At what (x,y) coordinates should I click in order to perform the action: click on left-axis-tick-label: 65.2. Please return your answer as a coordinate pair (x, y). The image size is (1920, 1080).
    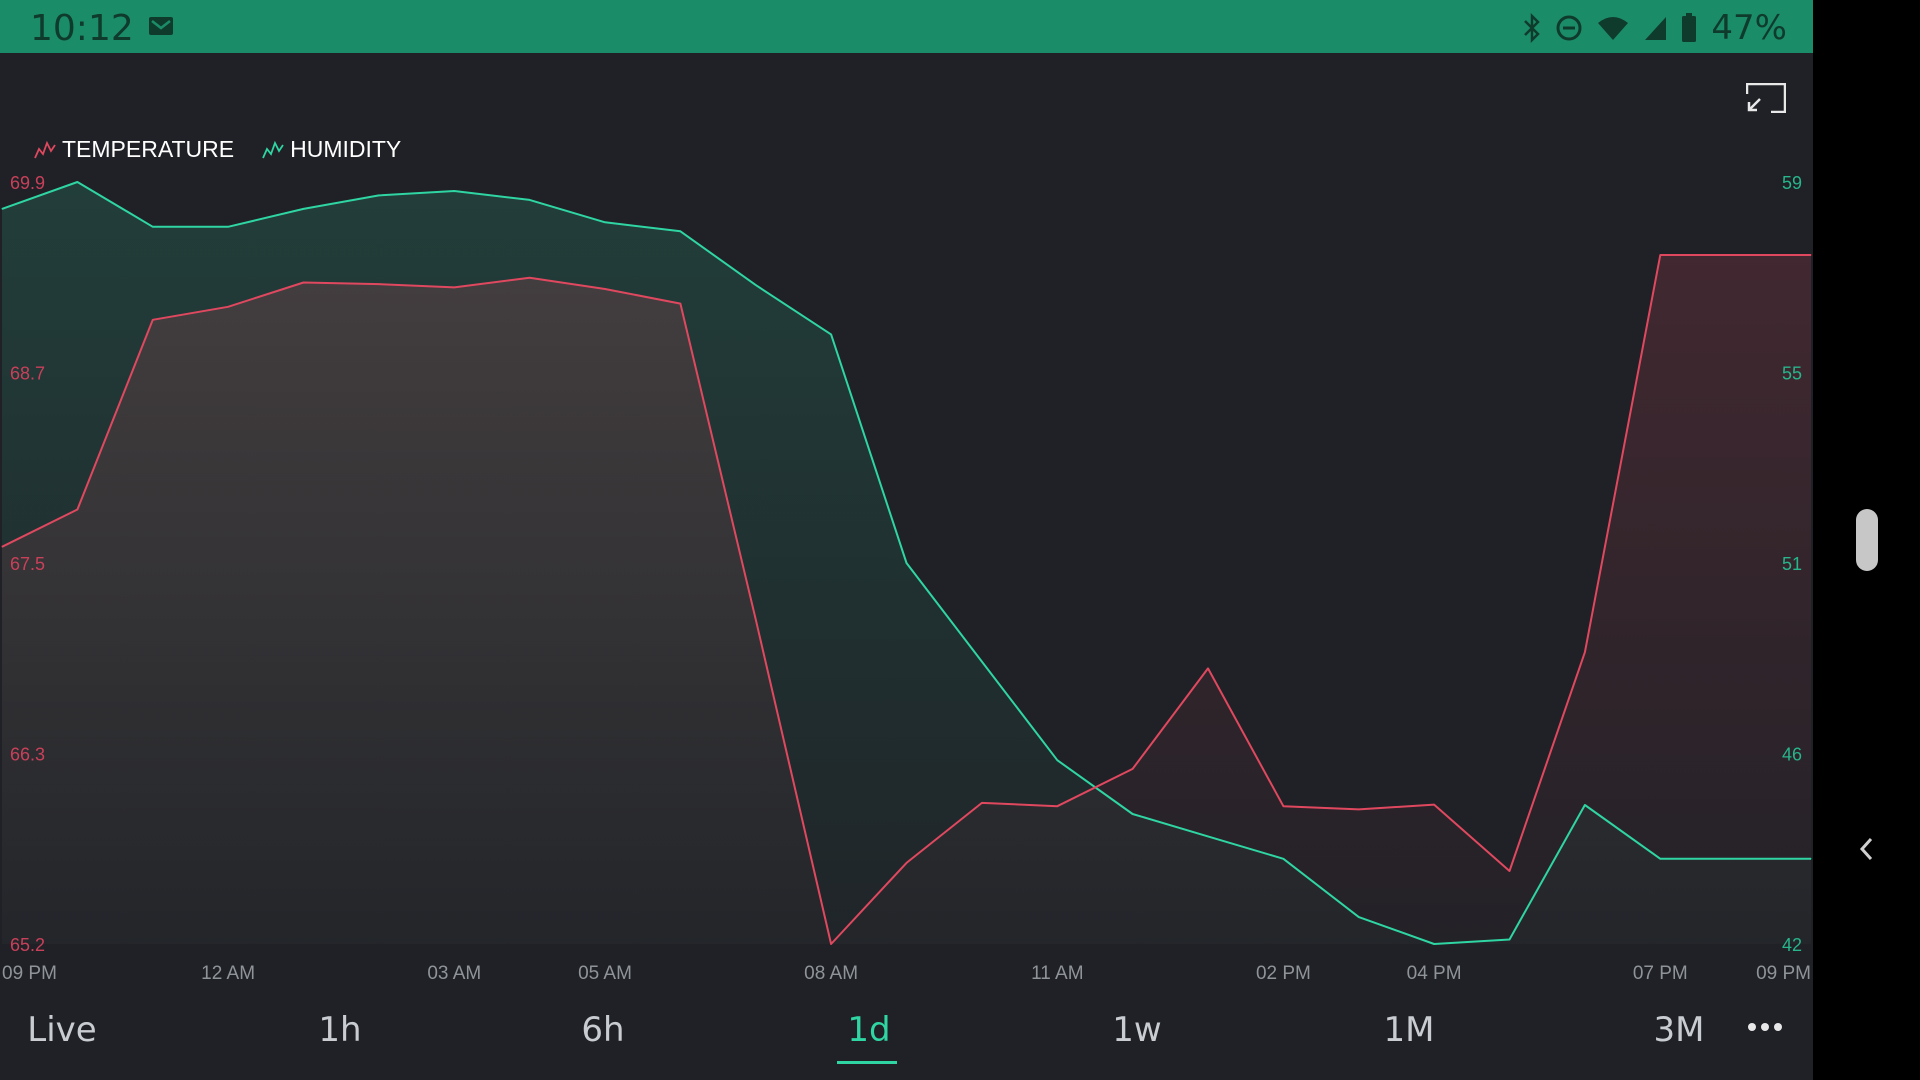
    Looking at the image, I should click on (27, 945).